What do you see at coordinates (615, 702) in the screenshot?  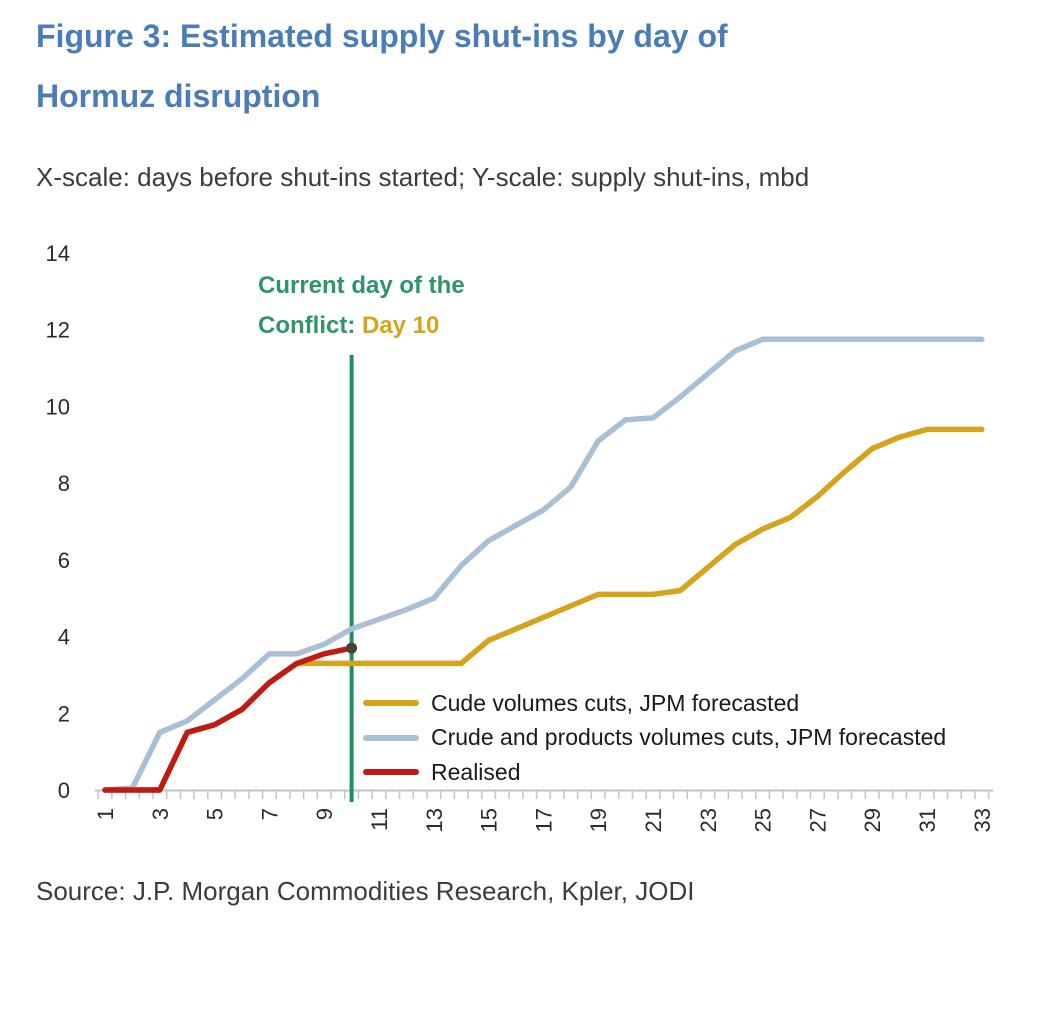 I see `legend-label-crude-forecast: Cude volumes cuts, JPM forecasted` at bounding box center [615, 702].